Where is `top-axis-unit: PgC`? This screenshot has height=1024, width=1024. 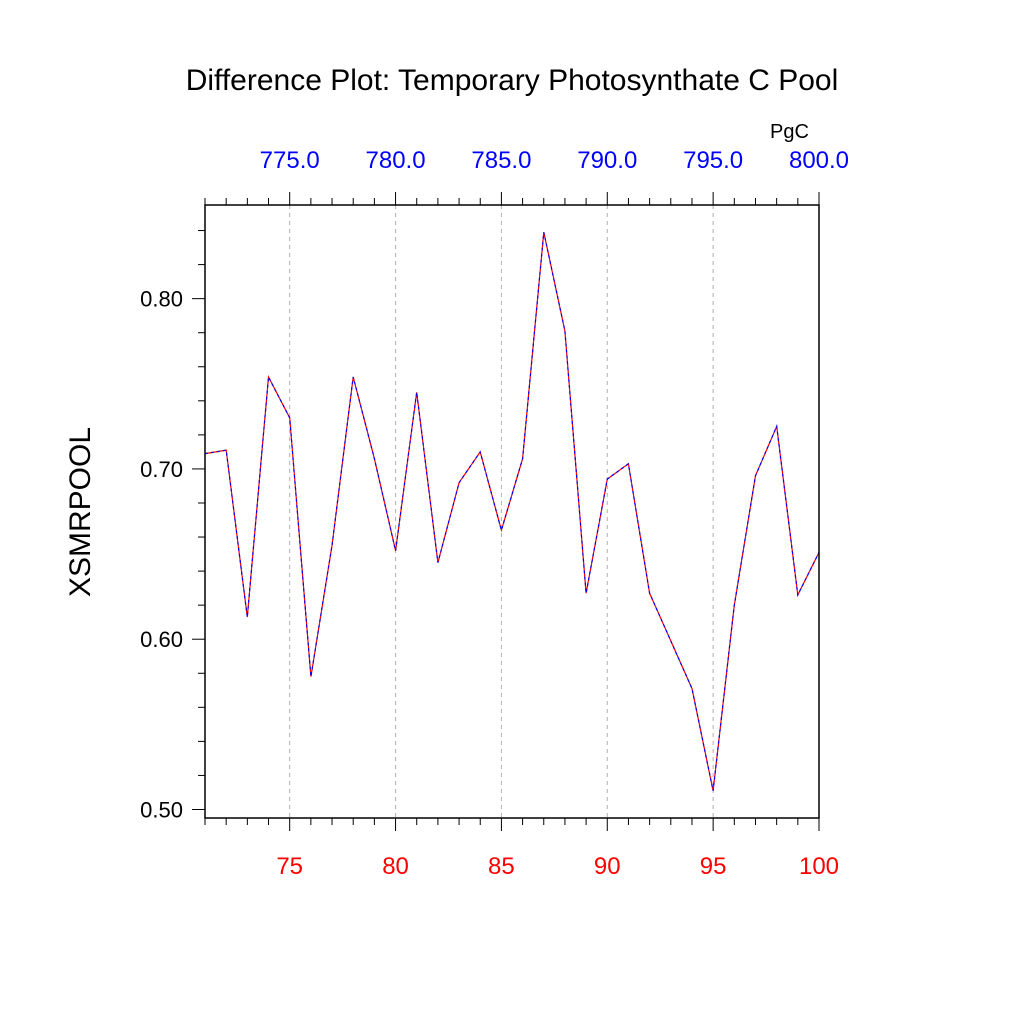 top-axis-unit: PgC is located at coordinates (789, 132).